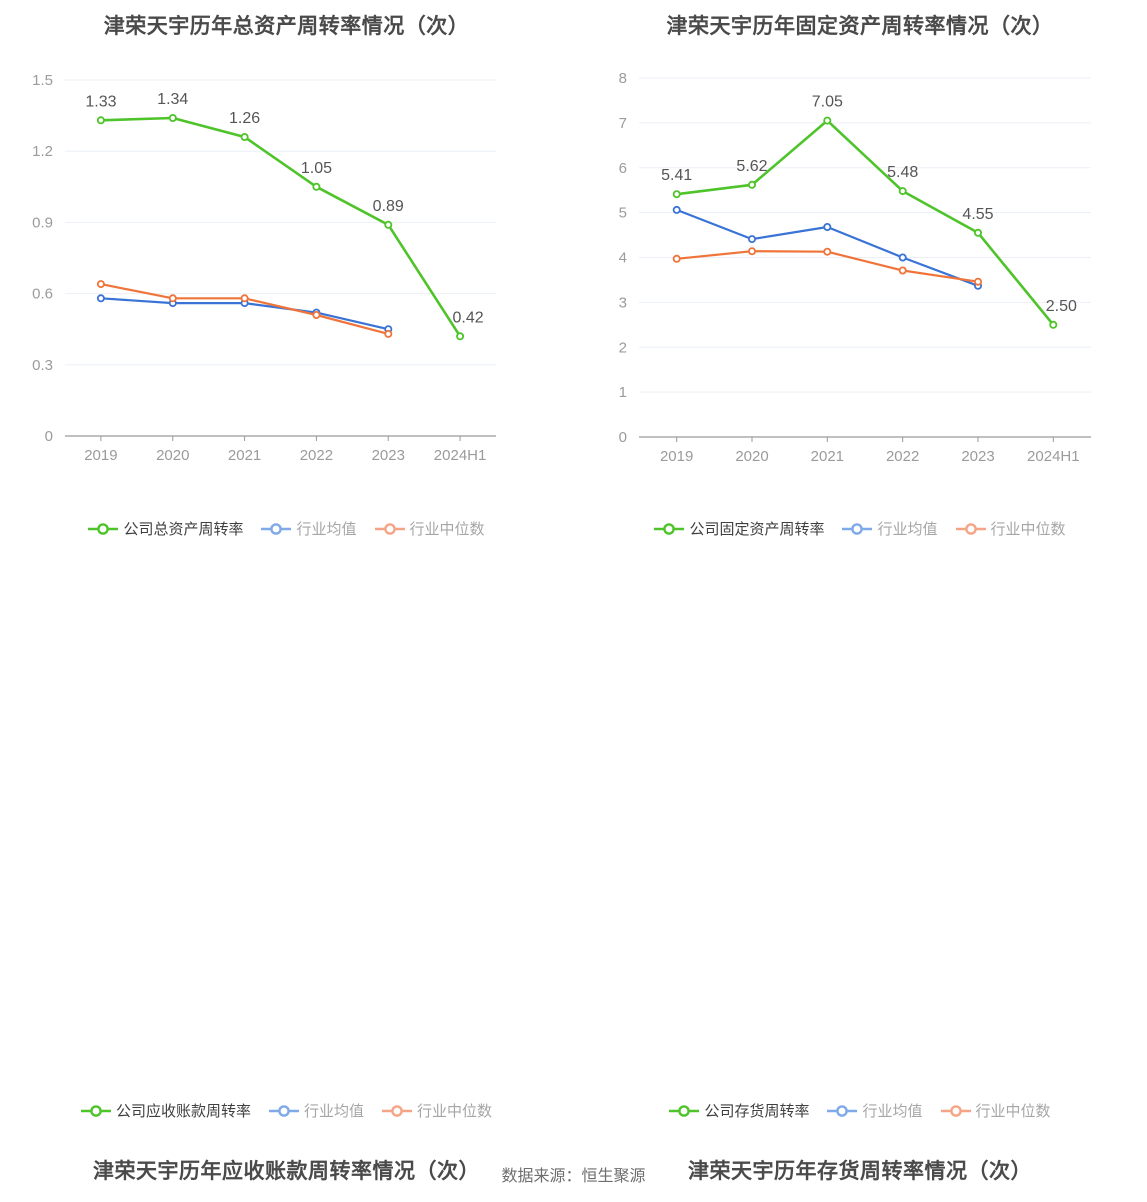 Image resolution: width=1147 pixels, height=1202 pixels. Describe the element at coordinates (286, 26) in the screenshot. I see `chart-title: 津荣天宇历年总资产周转率情况（次）` at that location.